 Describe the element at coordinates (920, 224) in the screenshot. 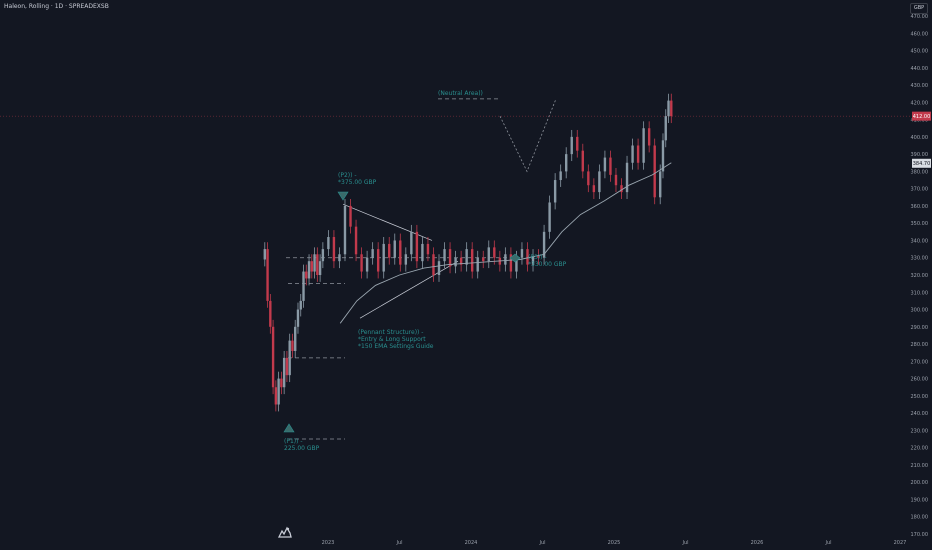

I see `y-tick-label: 350.00` at that location.